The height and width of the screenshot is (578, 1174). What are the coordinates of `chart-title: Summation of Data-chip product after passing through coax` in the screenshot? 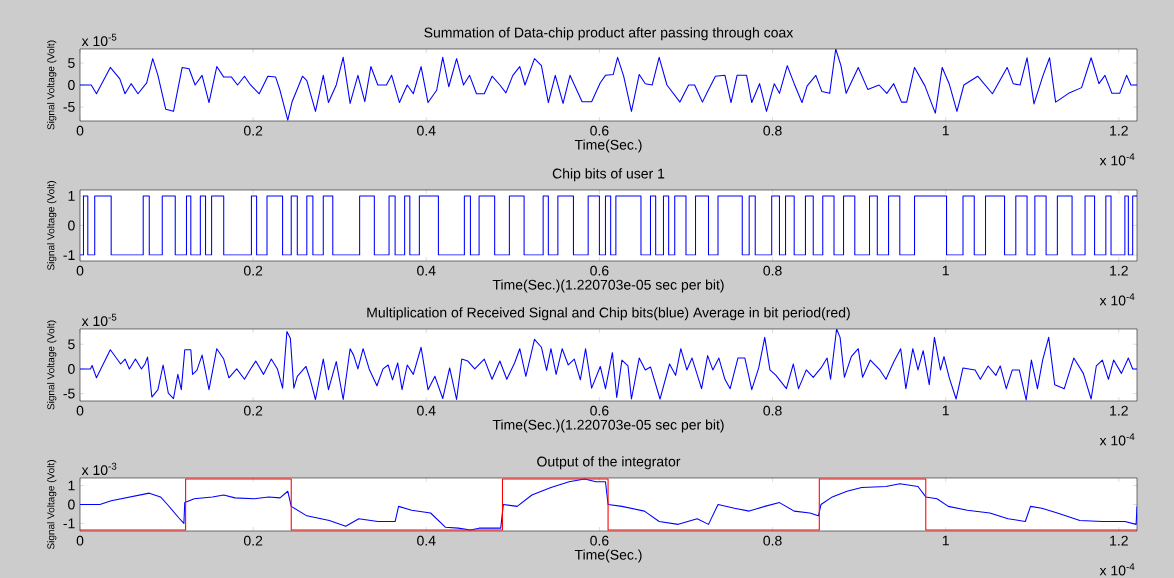 It's located at (609, 34).